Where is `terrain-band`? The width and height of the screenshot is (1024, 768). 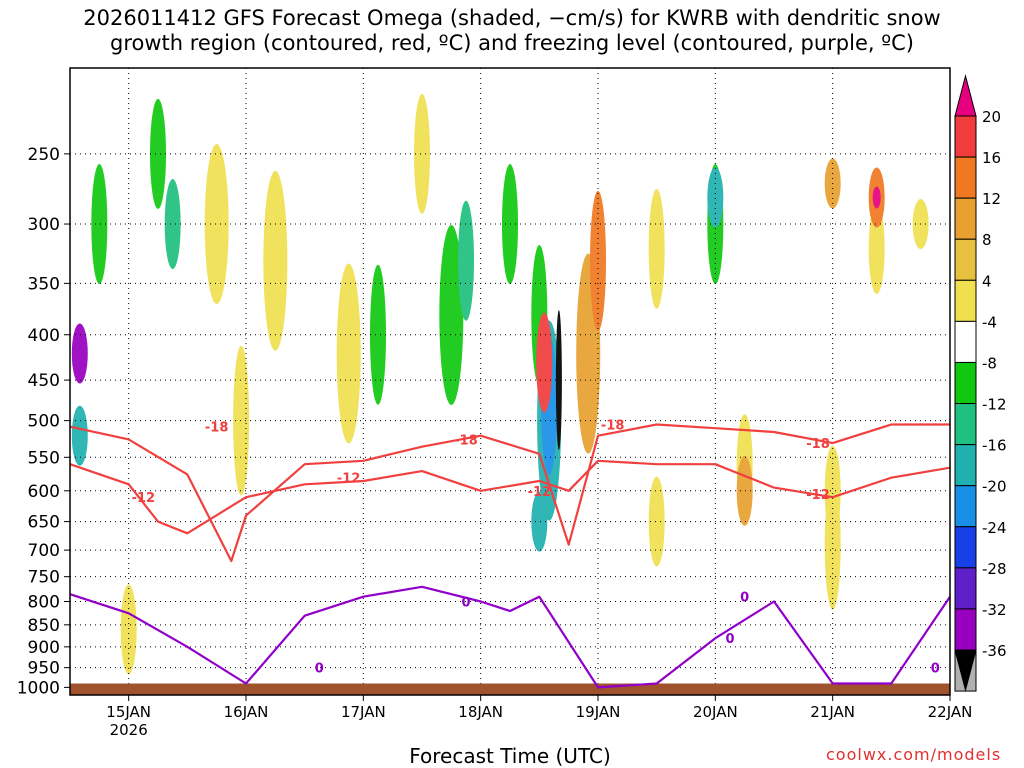
terrain-band is located at coordinates (510, 689).